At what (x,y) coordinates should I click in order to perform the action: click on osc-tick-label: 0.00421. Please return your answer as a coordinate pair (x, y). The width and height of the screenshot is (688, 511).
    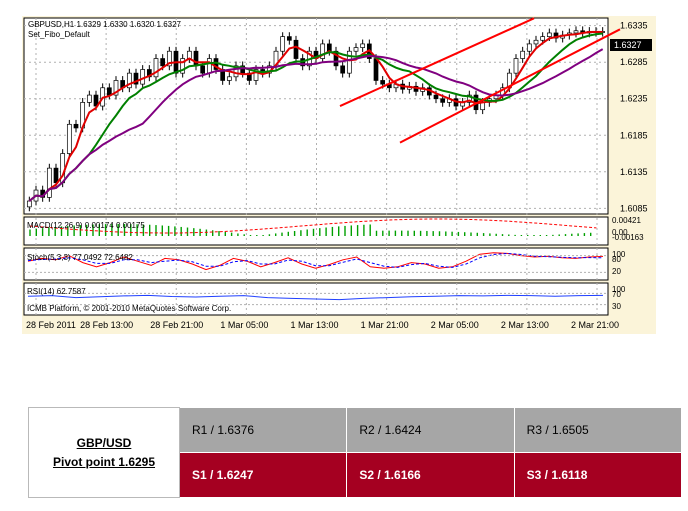
    Looking at the image, I should click on (626, 220).